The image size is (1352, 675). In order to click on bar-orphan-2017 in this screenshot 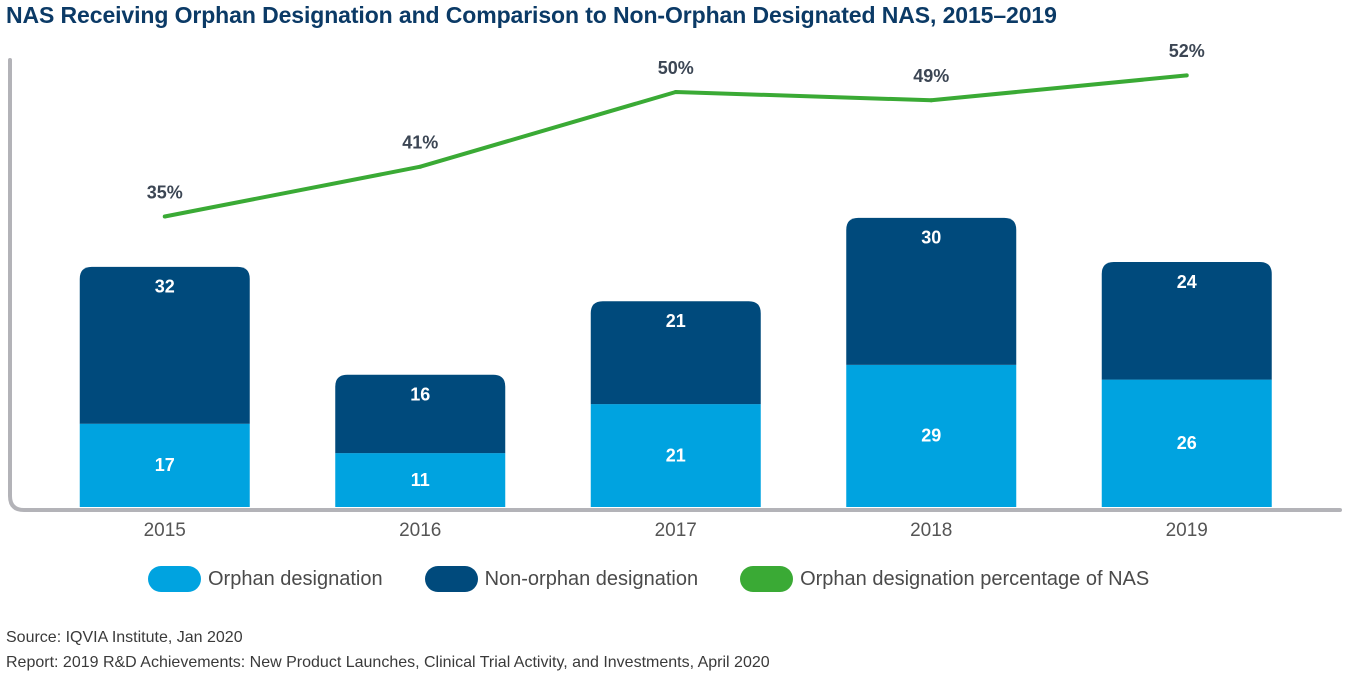, I will do `click(675, 455)`.